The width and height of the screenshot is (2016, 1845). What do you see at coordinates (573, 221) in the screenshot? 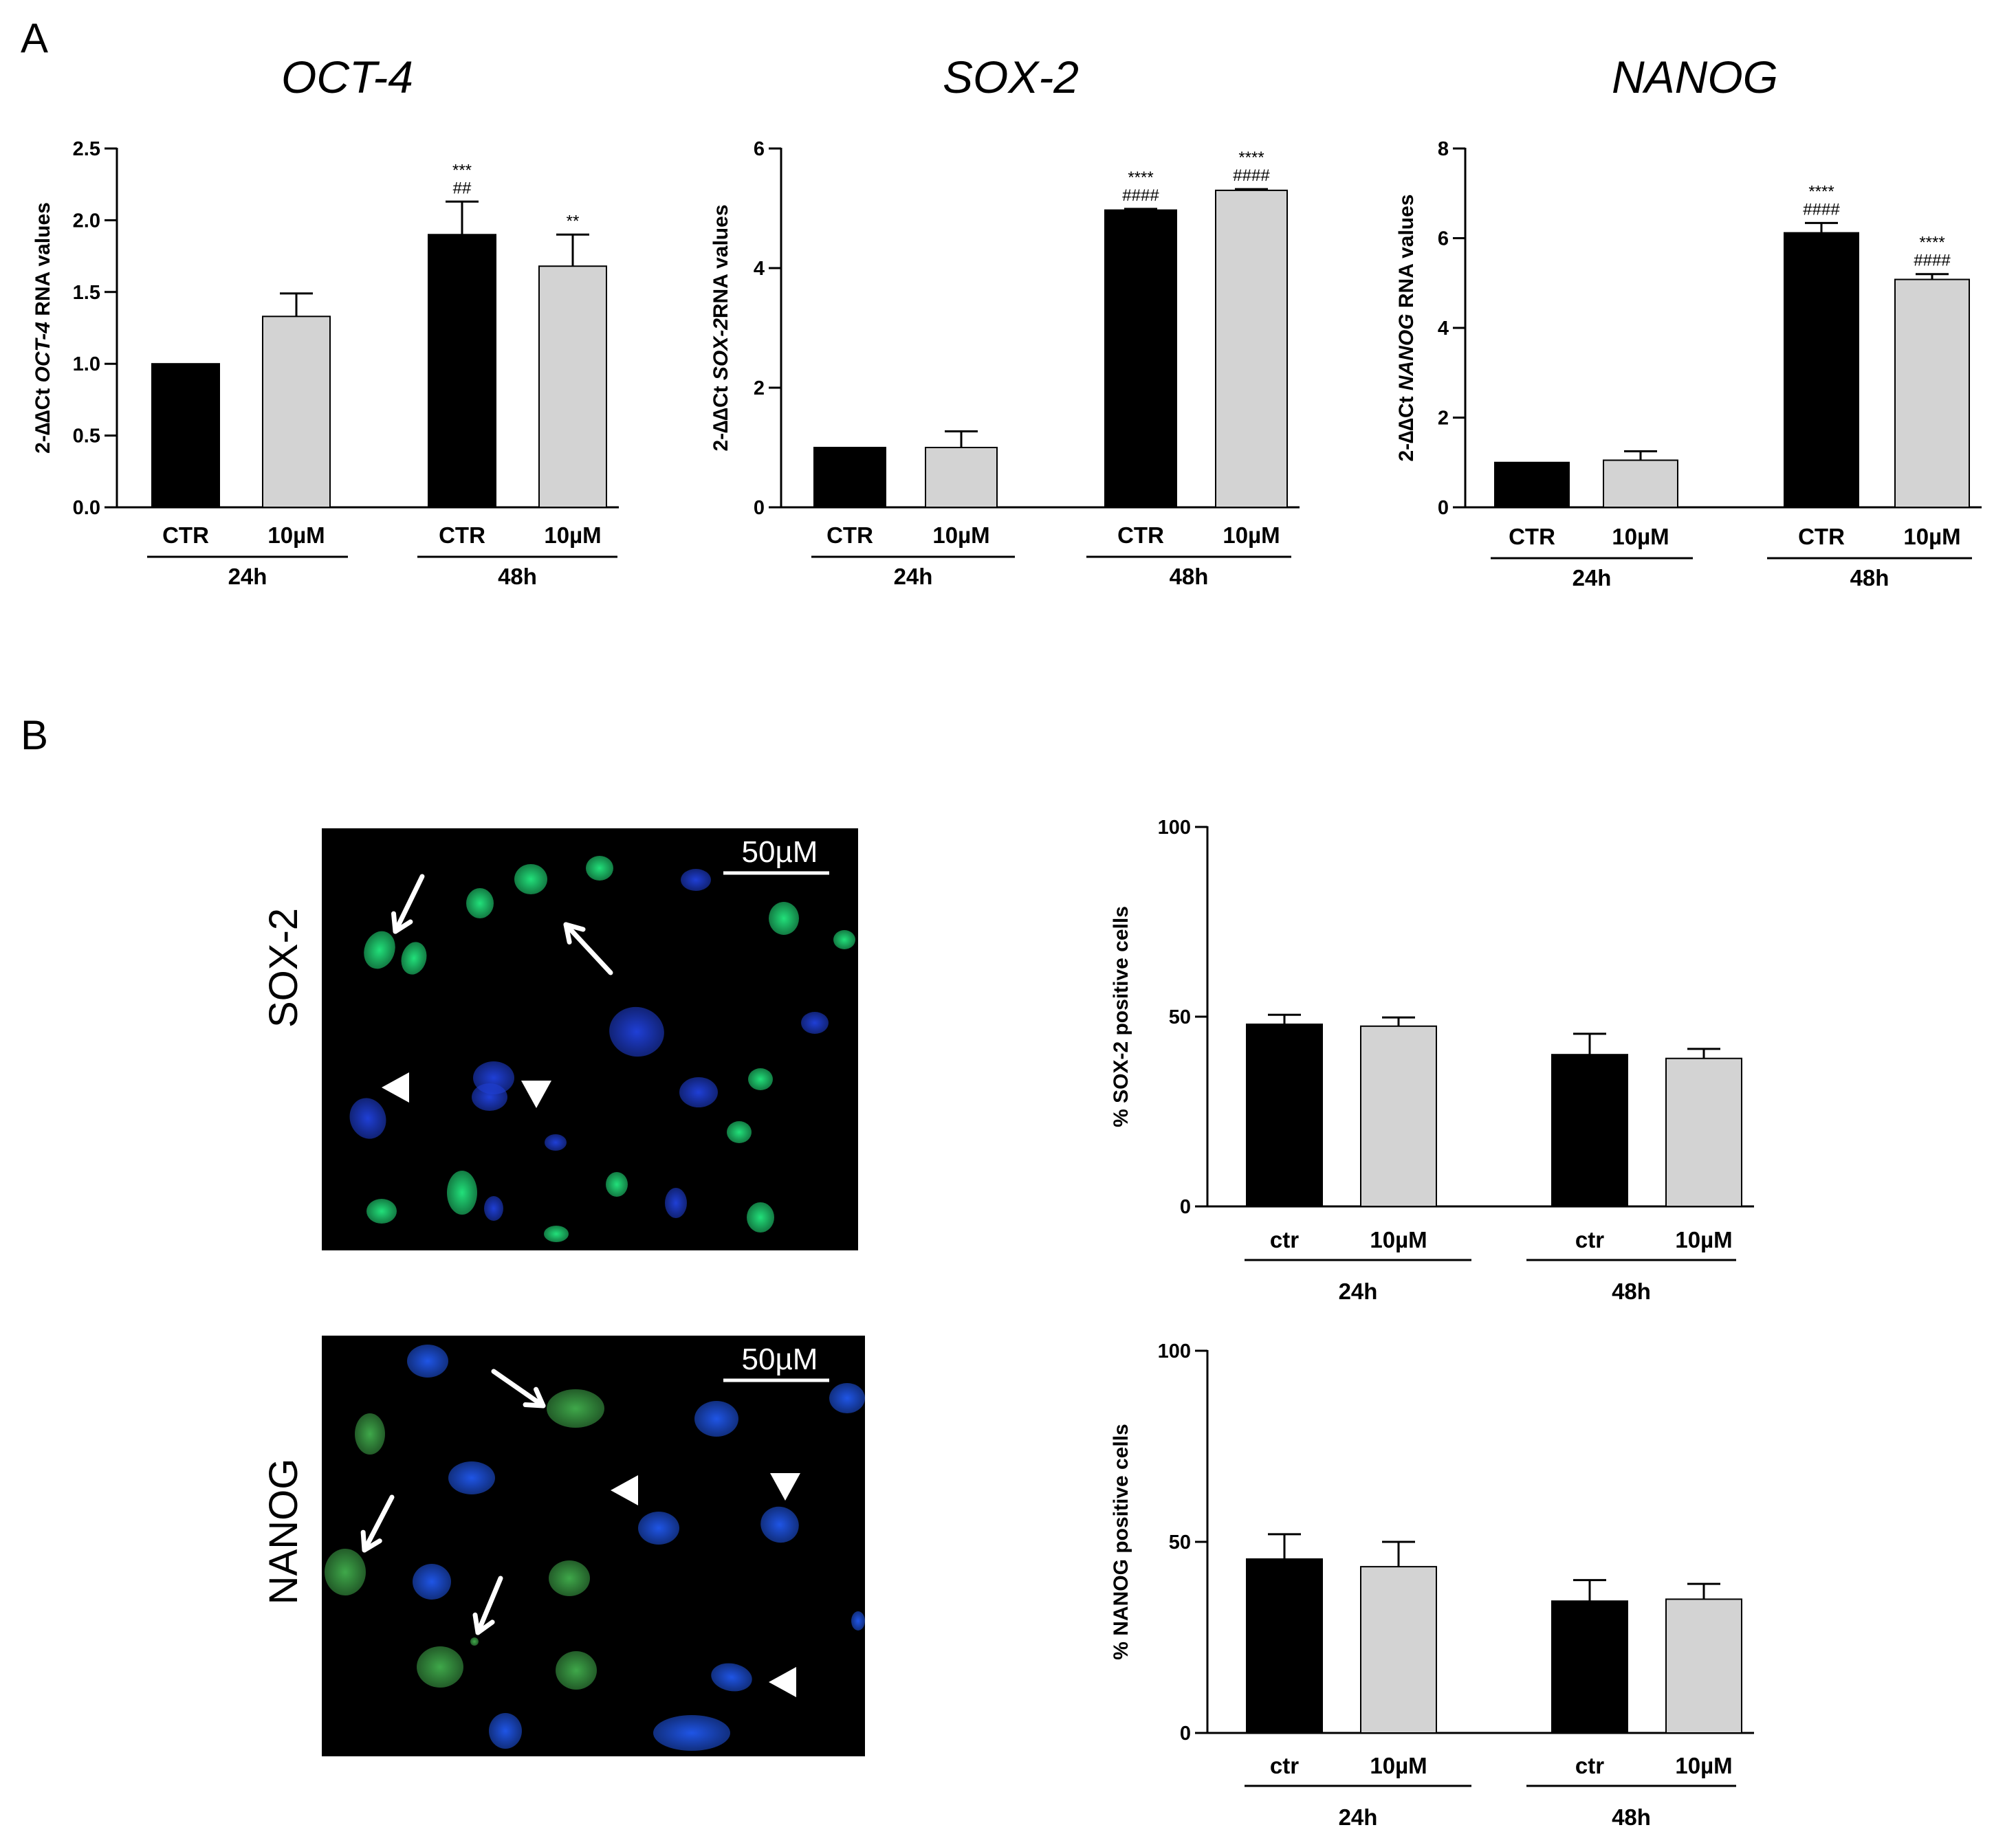
I see `significance-label: **` at bounding box center [573, 221].